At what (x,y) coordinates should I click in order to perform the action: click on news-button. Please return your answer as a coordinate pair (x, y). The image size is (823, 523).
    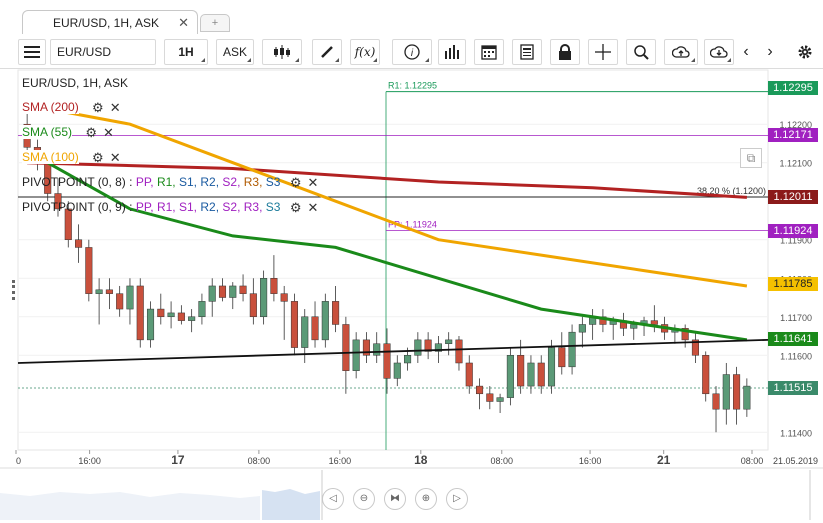
    Looking at the image, I should click on (527, 52).